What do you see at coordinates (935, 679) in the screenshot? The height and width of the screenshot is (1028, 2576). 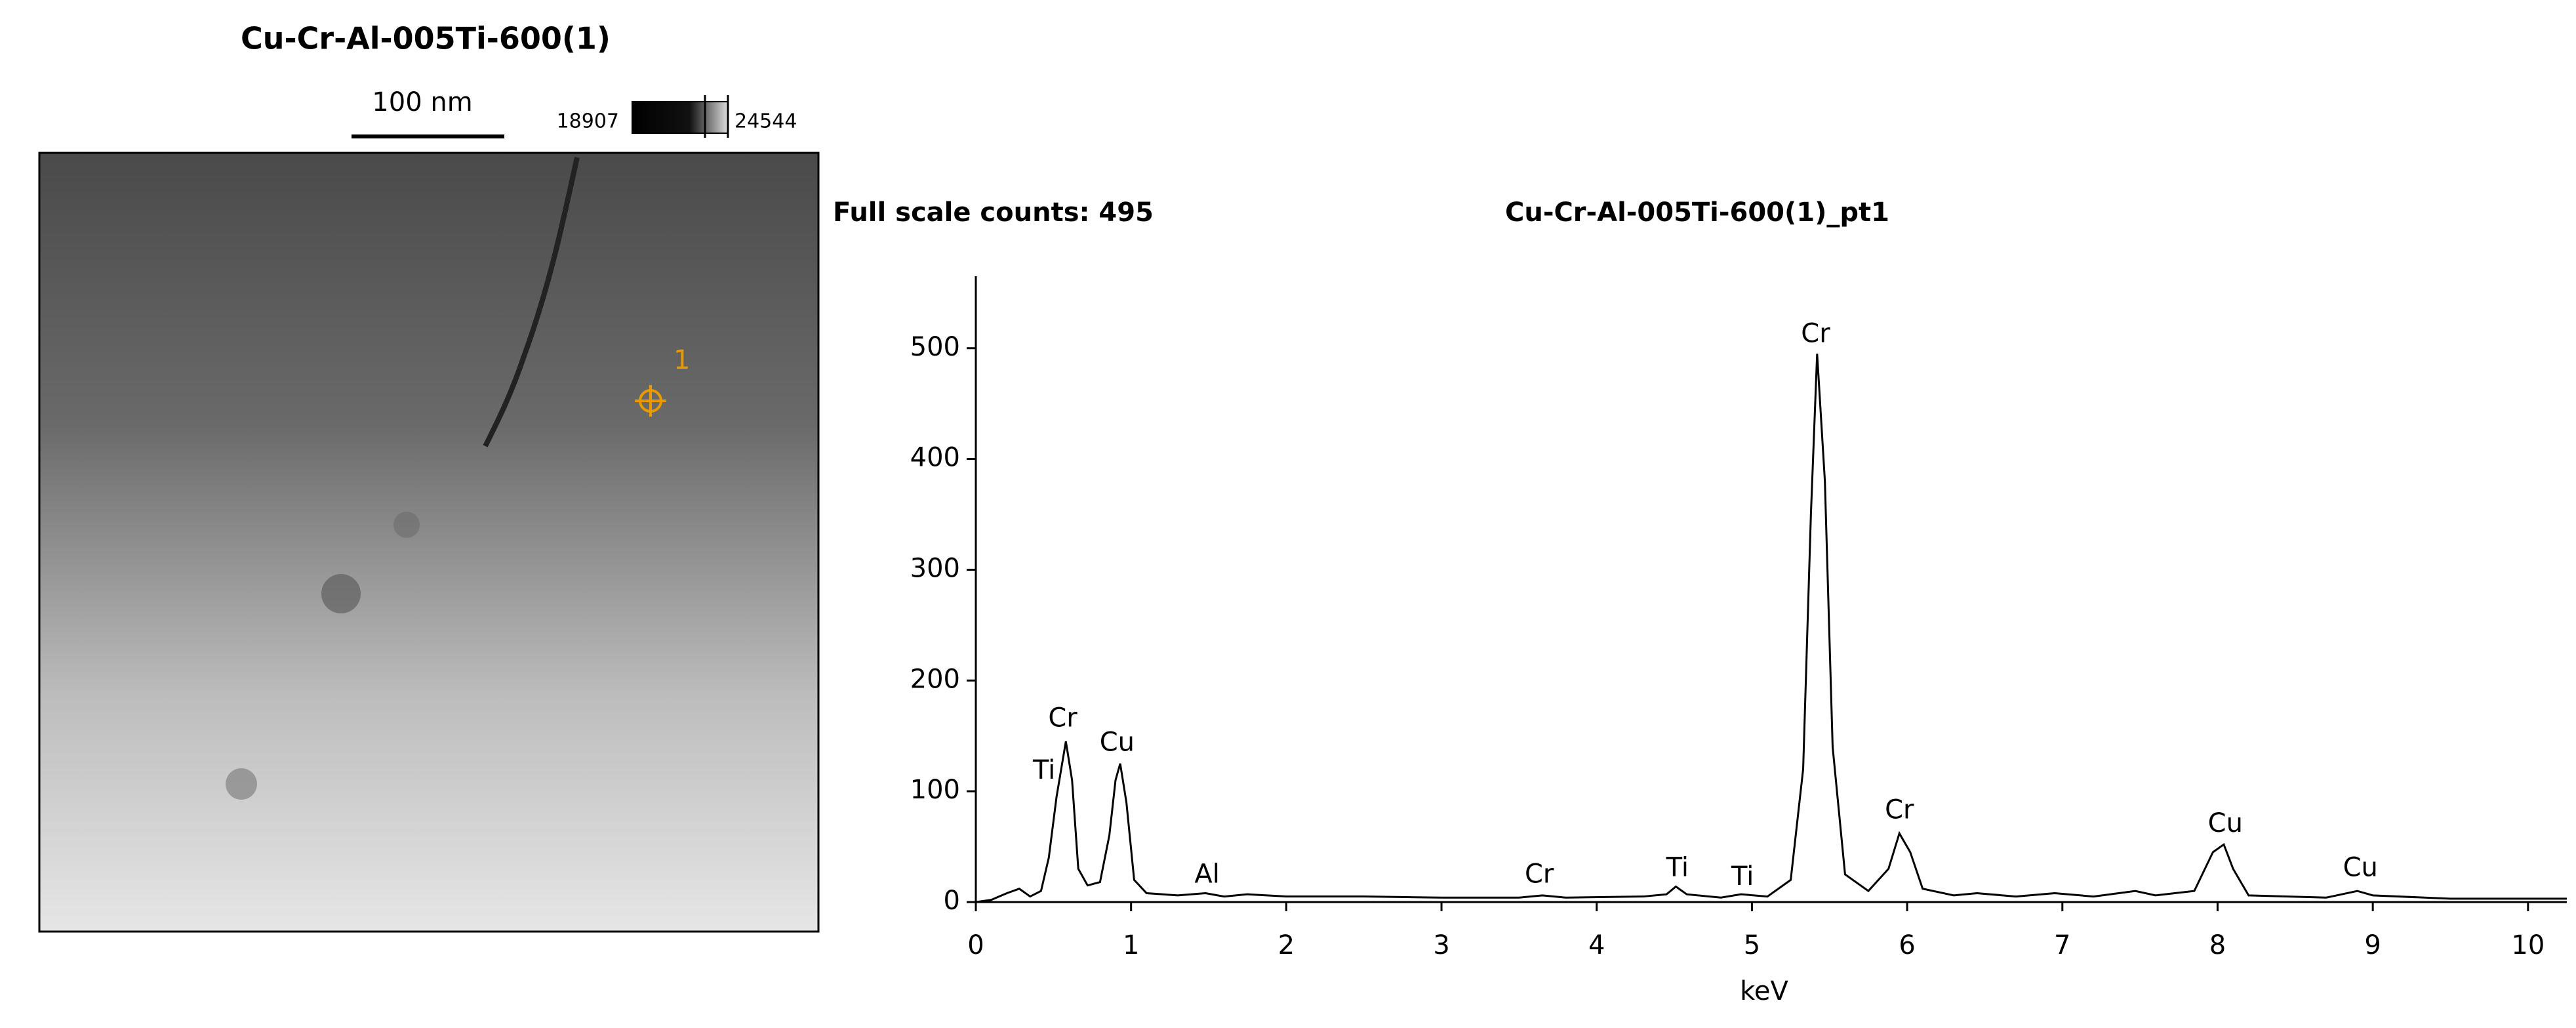 I see `y-tick-label: 200` at bounding box center [935, 679].